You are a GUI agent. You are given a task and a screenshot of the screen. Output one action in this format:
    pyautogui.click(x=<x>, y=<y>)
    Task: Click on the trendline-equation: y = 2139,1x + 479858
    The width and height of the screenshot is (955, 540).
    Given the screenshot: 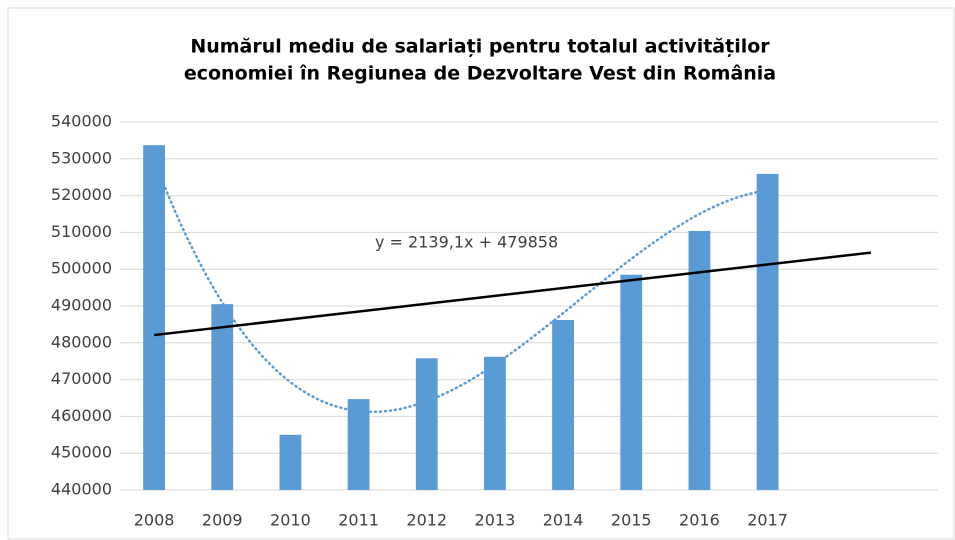 What is the action you would take?
    pyautogui.click(x=466, y=242)
    